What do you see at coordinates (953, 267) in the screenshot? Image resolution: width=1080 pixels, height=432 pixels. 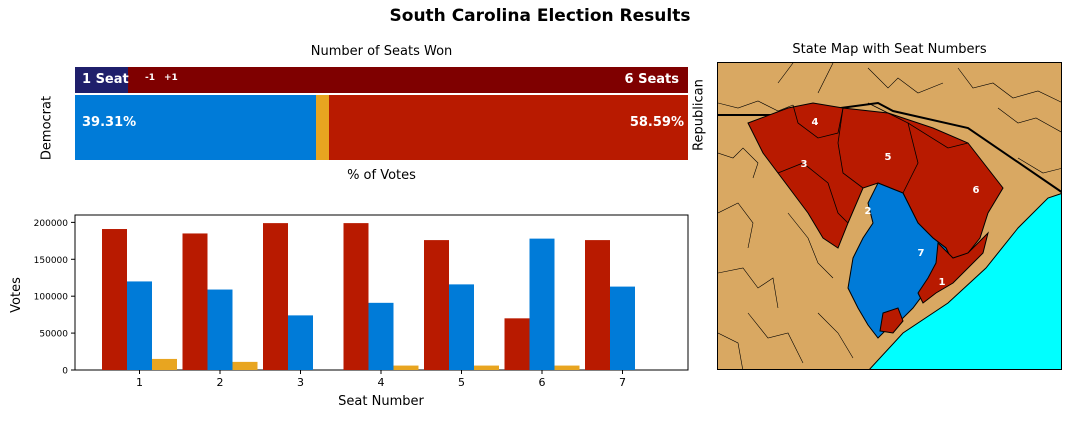 I see `coastal-district` at bounding box center [953, 267].